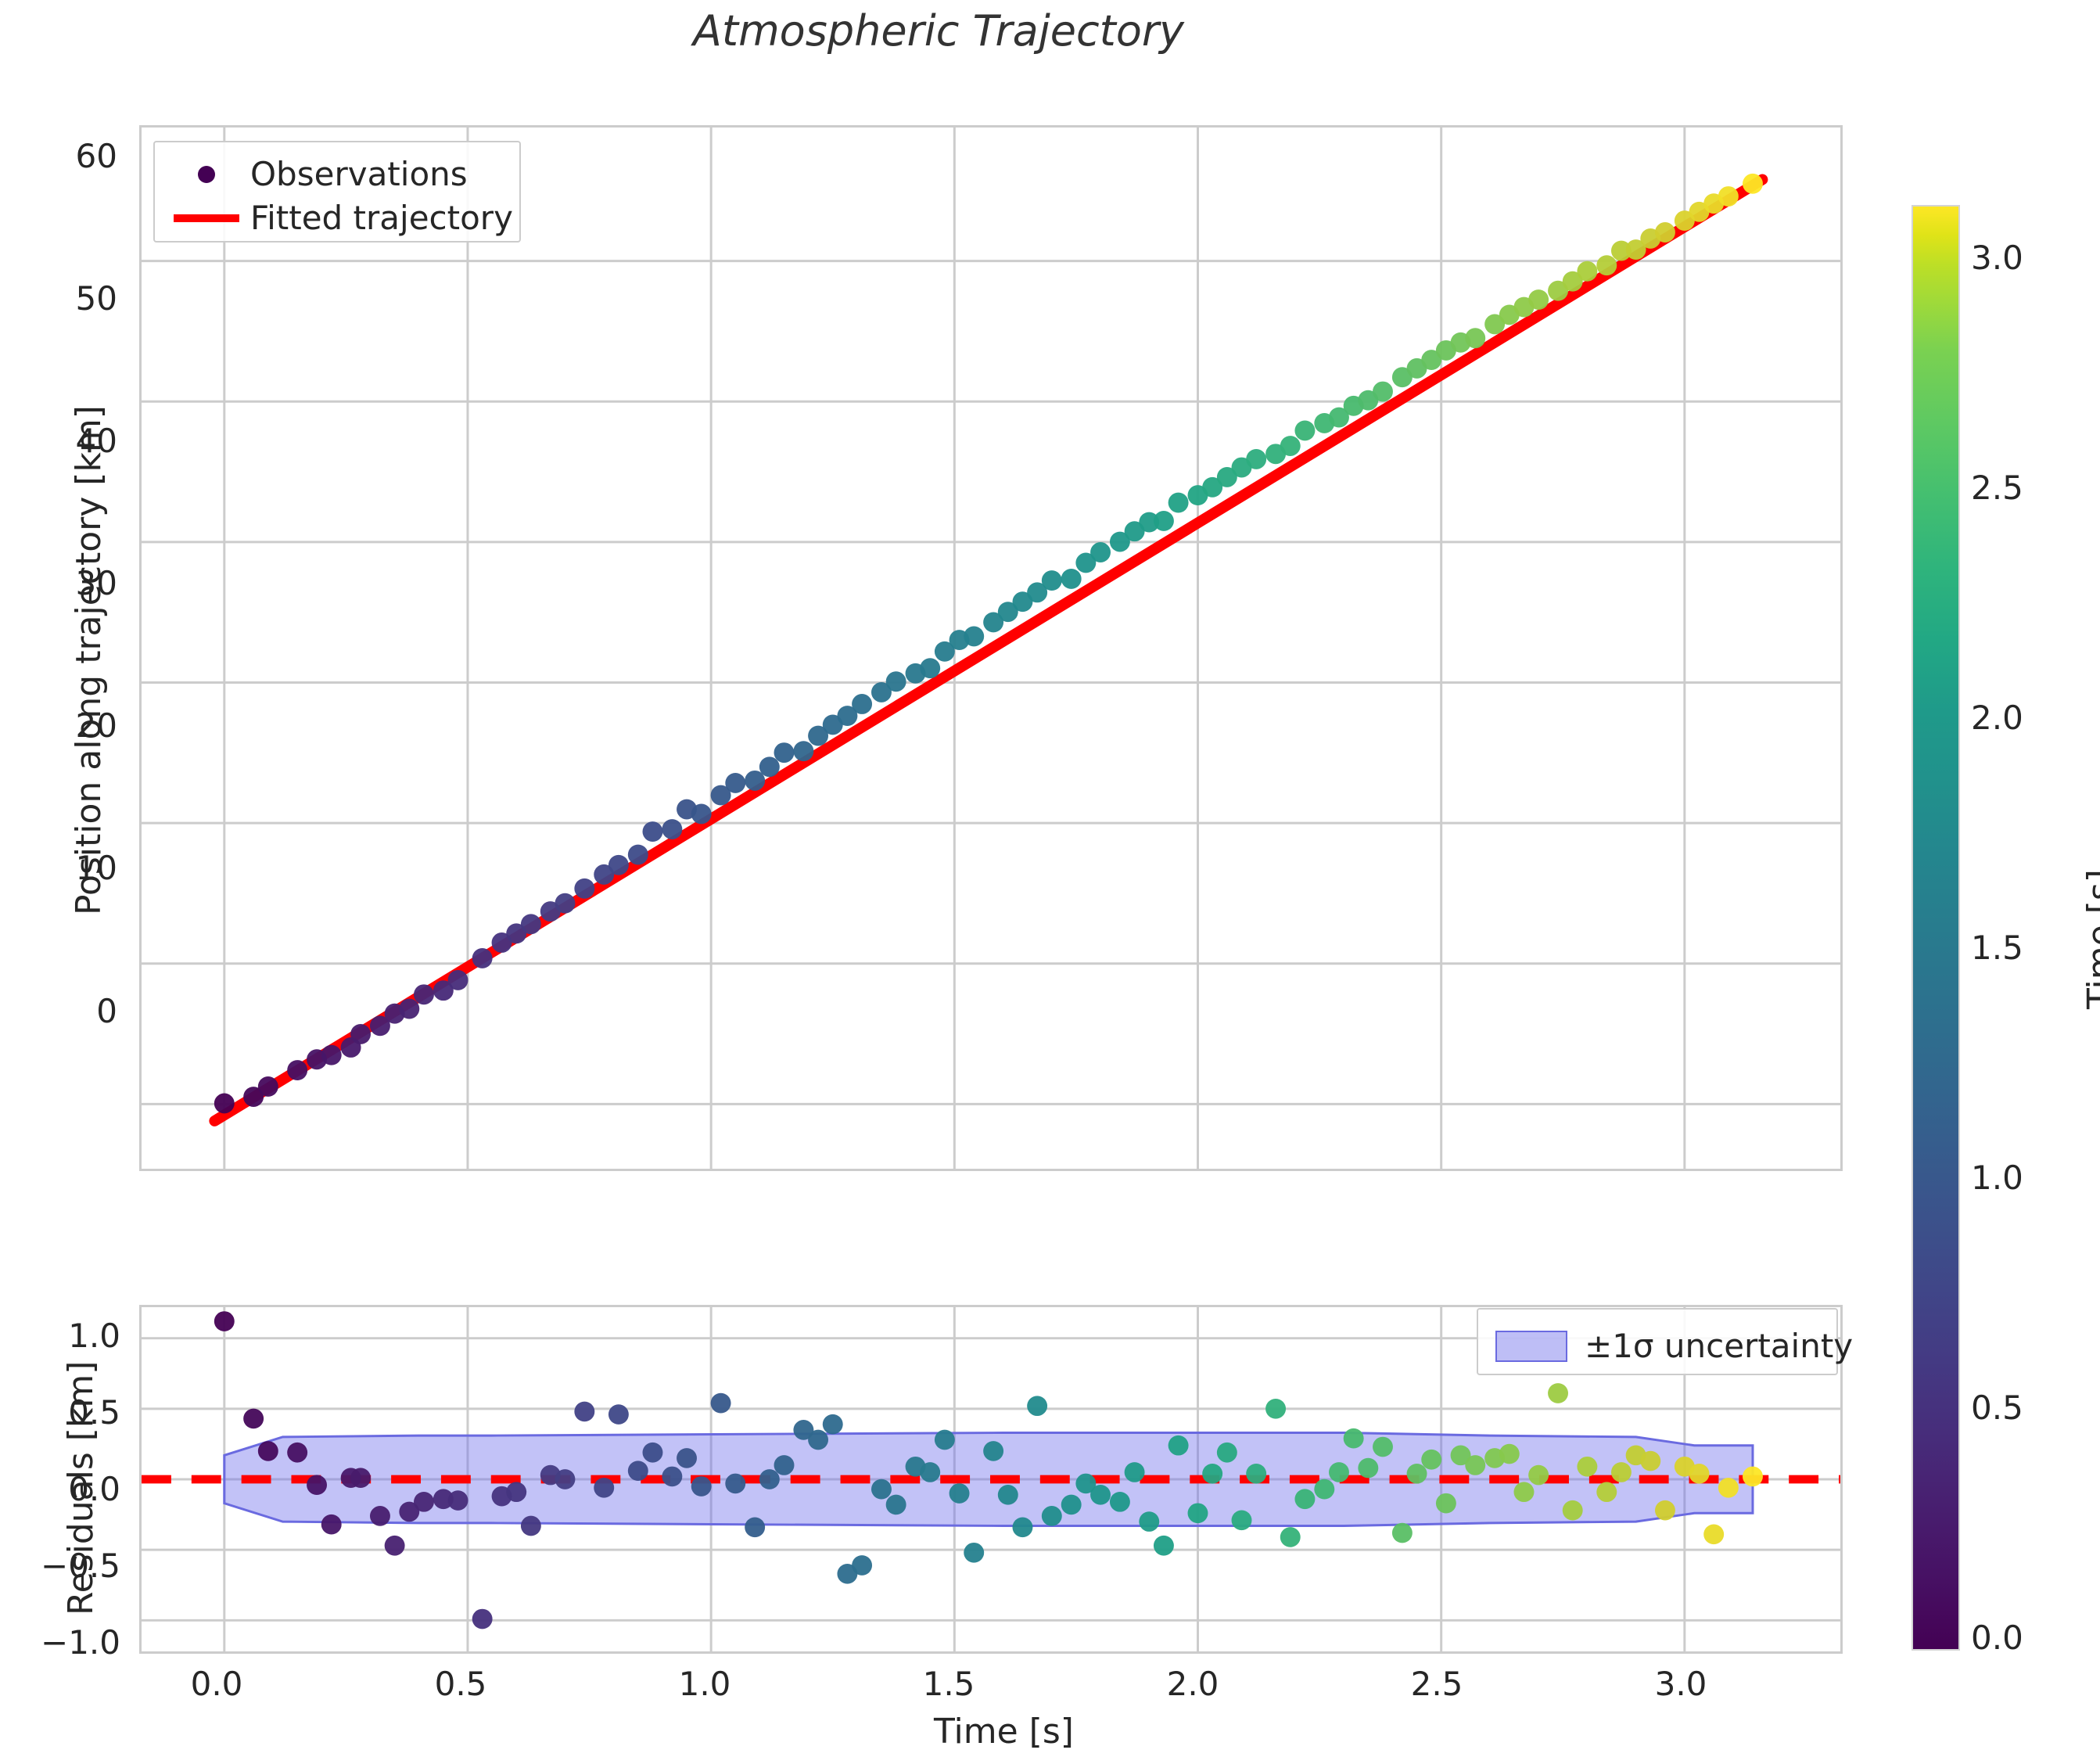 The height and width of the screenshot is (1757, 2100). I want to click on main-ytick-40: 40, so click(96, 441).